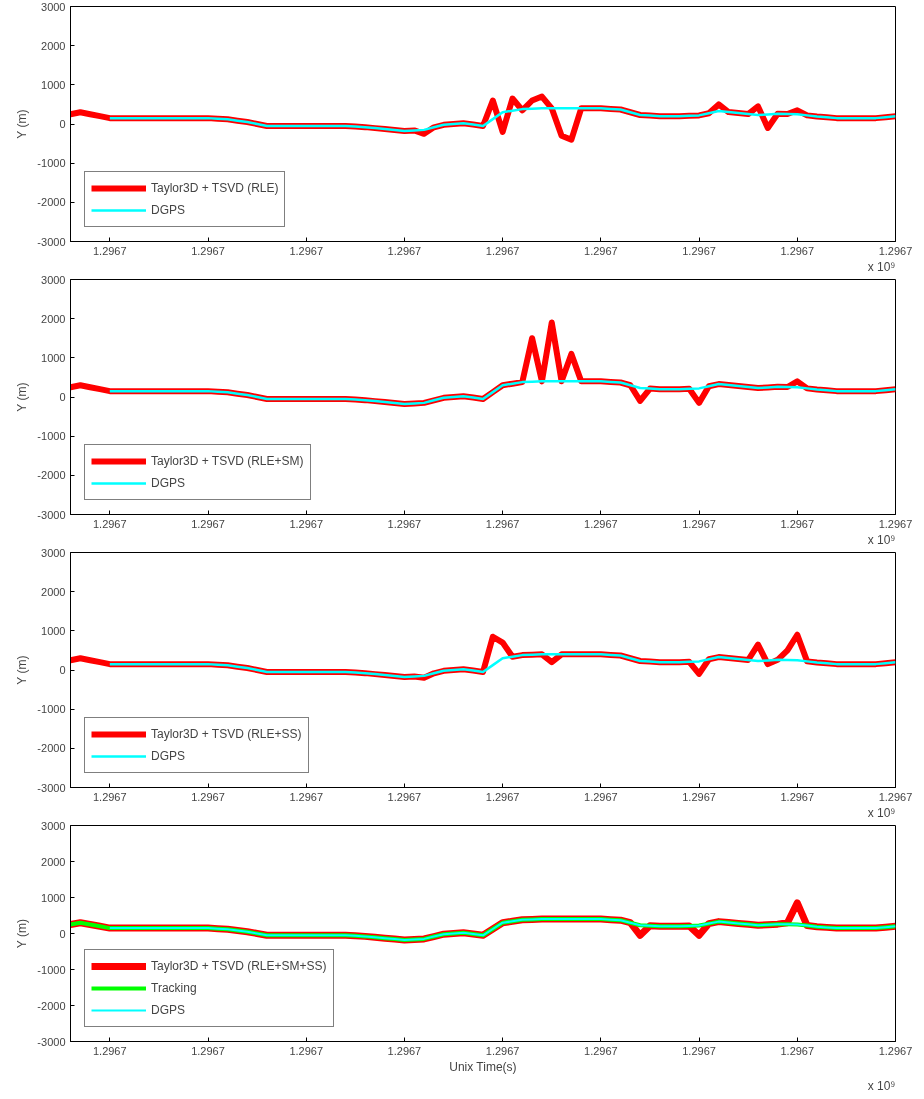 The width and height of the screenshot is (924, 1099). What do you see at coordinates (226, 734) in the screenshot?
I see `legend-label: Taylor3D + TSVD (RLE+SS)` at bounding box center [226, 734].